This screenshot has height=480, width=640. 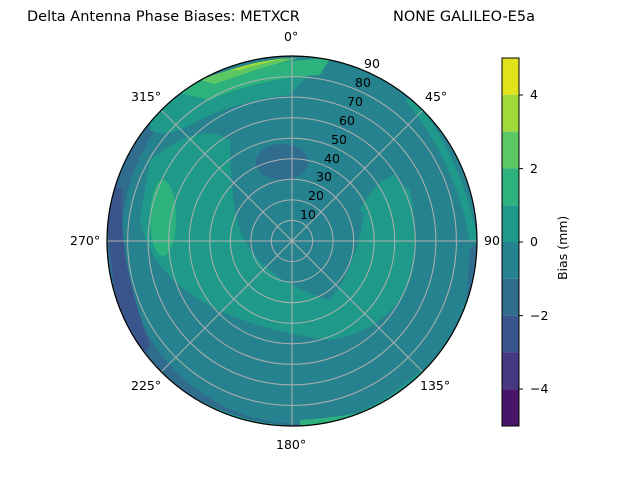 What do you see at coordinates (534, 94) in the screenshot?
I see `colorbar-tick-4: 4` at bounding box center [534, 94].